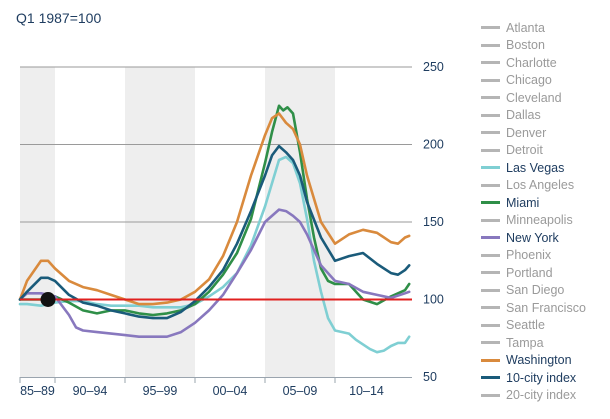 This screenshot has height=419, width=610. I want to click on legend-item-san-diego: San Diego, so click(543, 291).